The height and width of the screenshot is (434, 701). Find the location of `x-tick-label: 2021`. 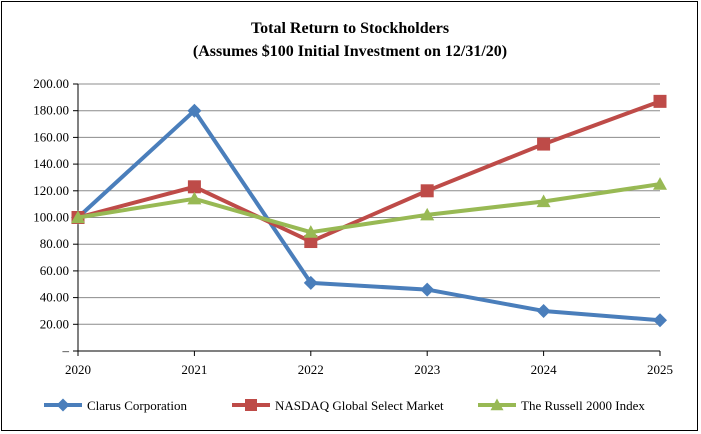

x-tick-label: 2021 is located at coordinates (194, 369).